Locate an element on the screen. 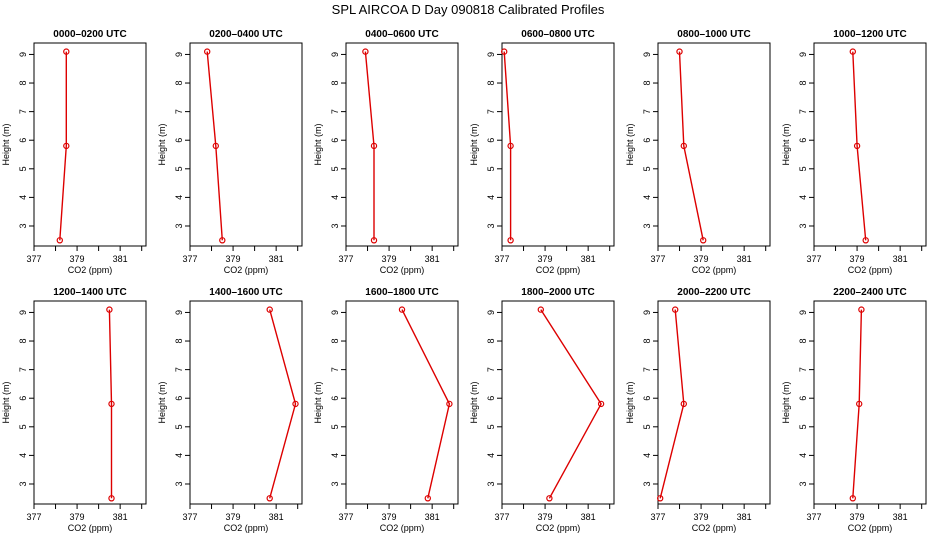  panel-title: 0000–0200 UTC is located at coordinates (89, 34).